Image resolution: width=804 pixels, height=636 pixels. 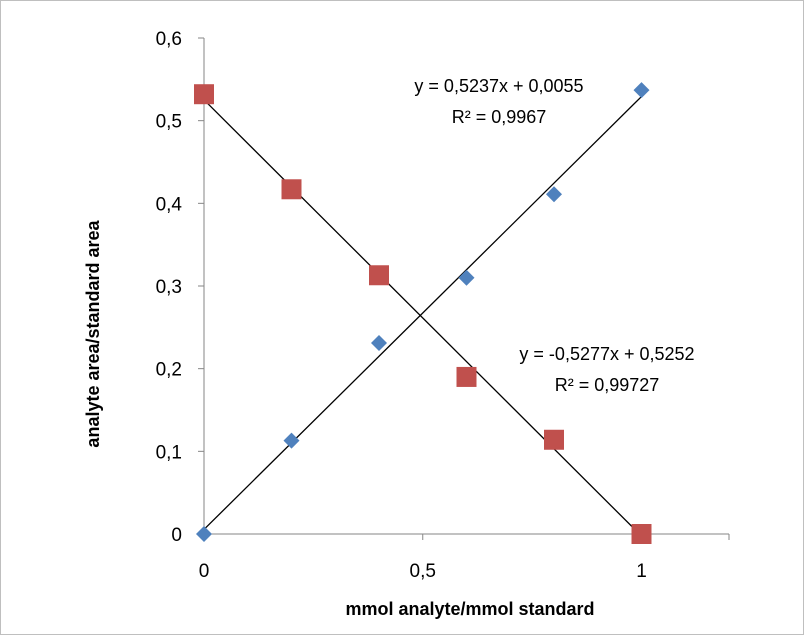 I want to click on series-1-trendline-r2: R² = 0,9967, so click(x=499, y=117).